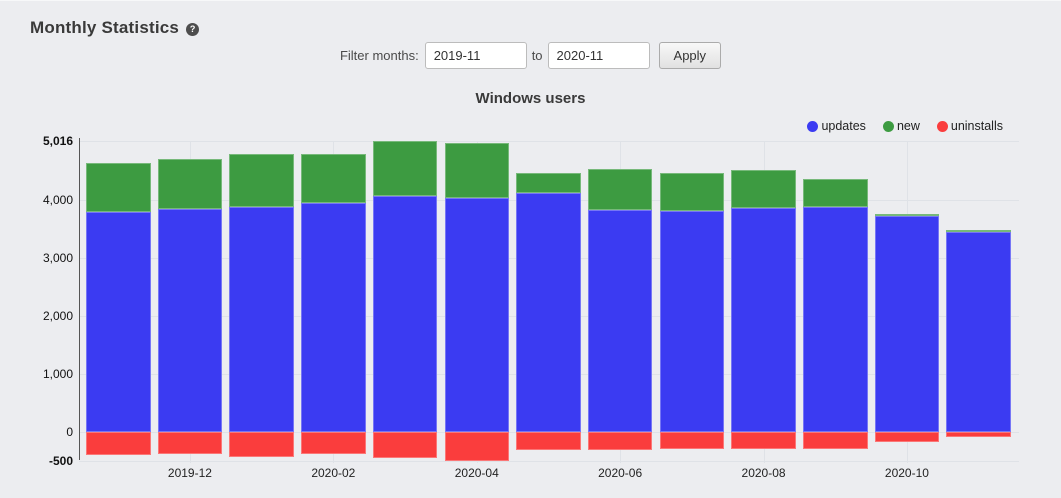 The width and height of the screenshot is (1061, 498). I want to click on y-axis-tick-label: 3,000, so click(57, 258).